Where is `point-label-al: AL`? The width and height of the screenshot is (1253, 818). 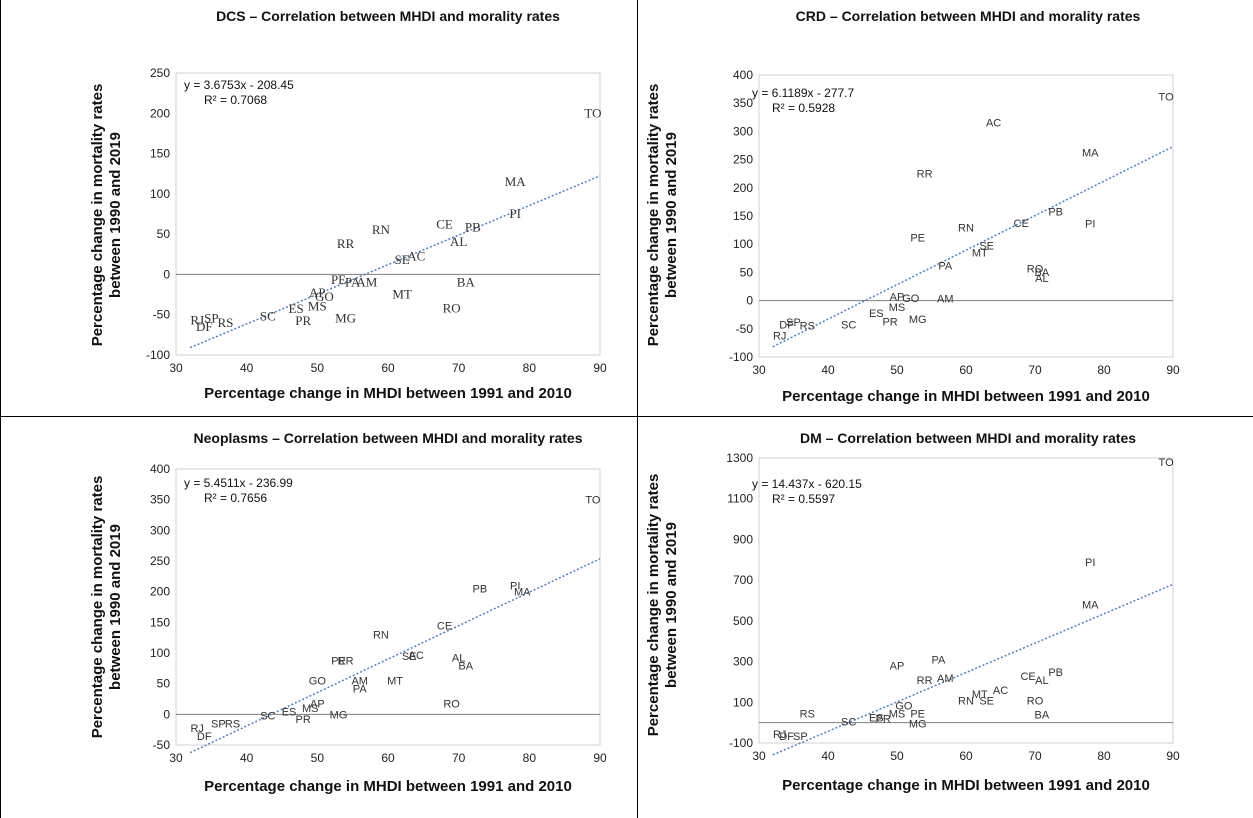 point-label-al: AL is located at coordinates (458, 241).